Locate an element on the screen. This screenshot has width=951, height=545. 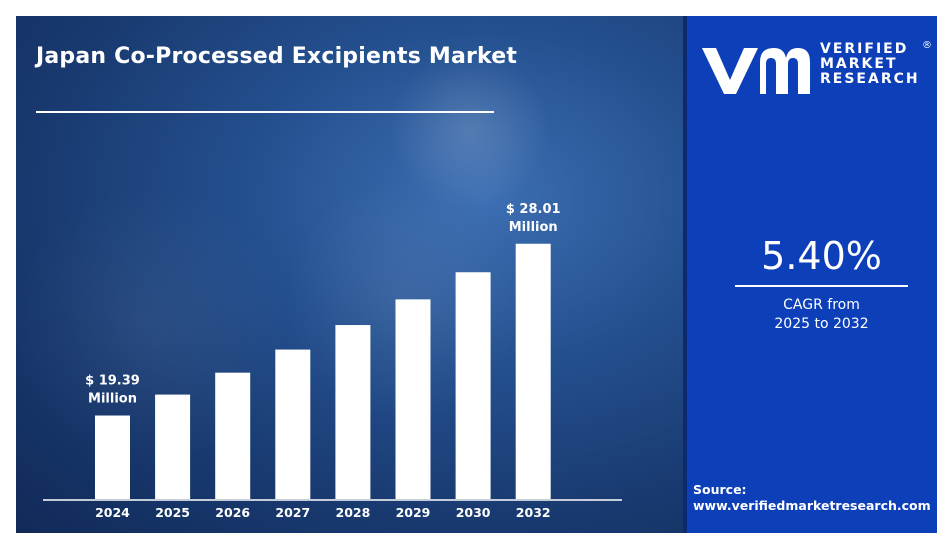
bar-2032 is located at coordinates (533, 371).